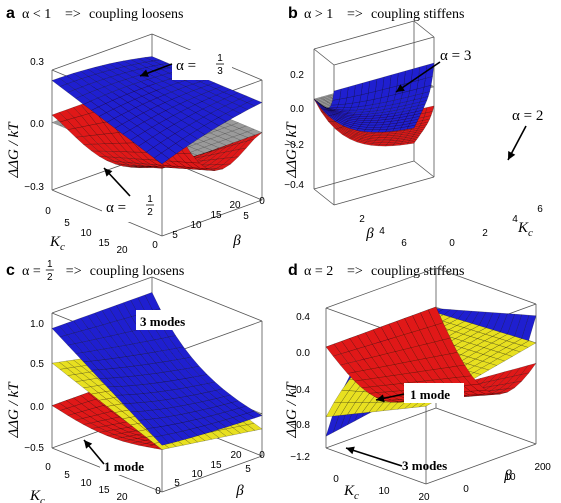  I want to click on x-tick-label: 10, so click(86, 233).